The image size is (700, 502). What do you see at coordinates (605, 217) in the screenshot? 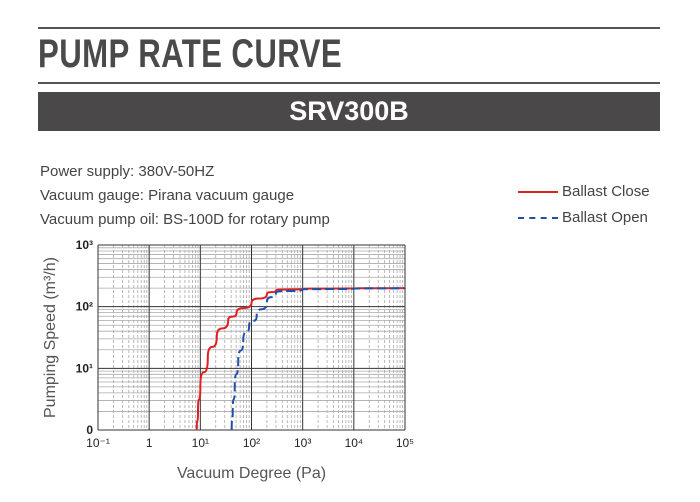
I see `legend-label: Ballast Open` at bounding box center [605, 217].